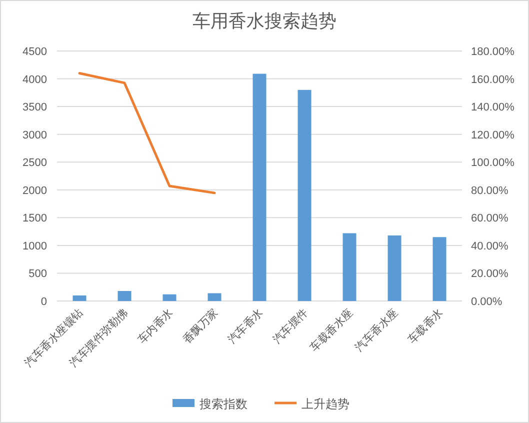  I want to click on y2-tick-label: 60.00%, so click(490, 218).